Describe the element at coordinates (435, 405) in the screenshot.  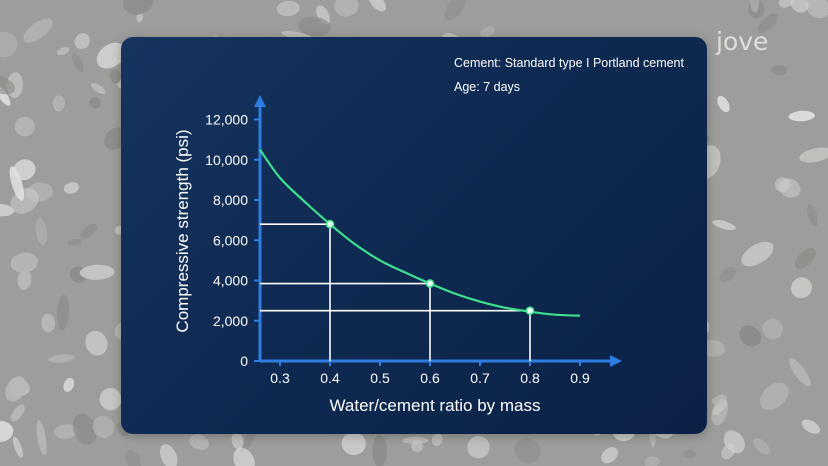
I see `x-axis-label: Water/cement ratio by mass` at that location.